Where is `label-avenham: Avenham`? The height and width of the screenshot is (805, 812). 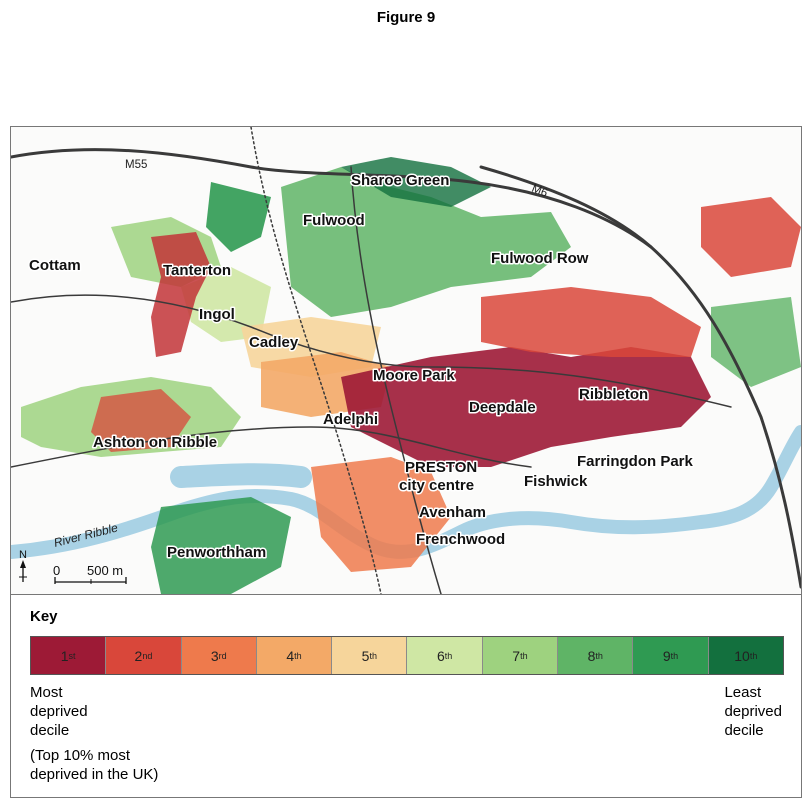 label-avenham: Avenham is located at coordinates (452, 512).